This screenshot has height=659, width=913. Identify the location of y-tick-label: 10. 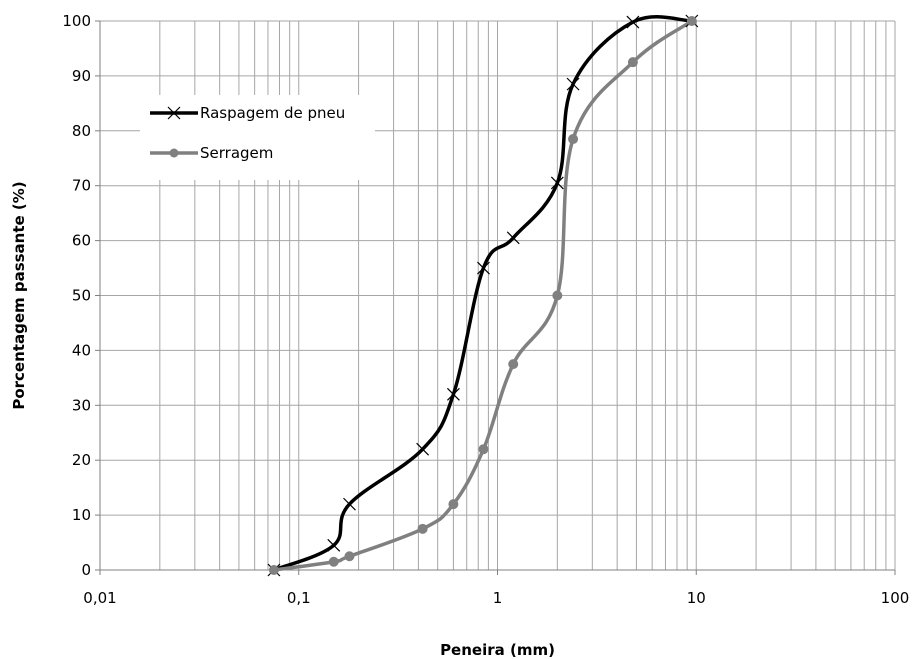
(81, 515).